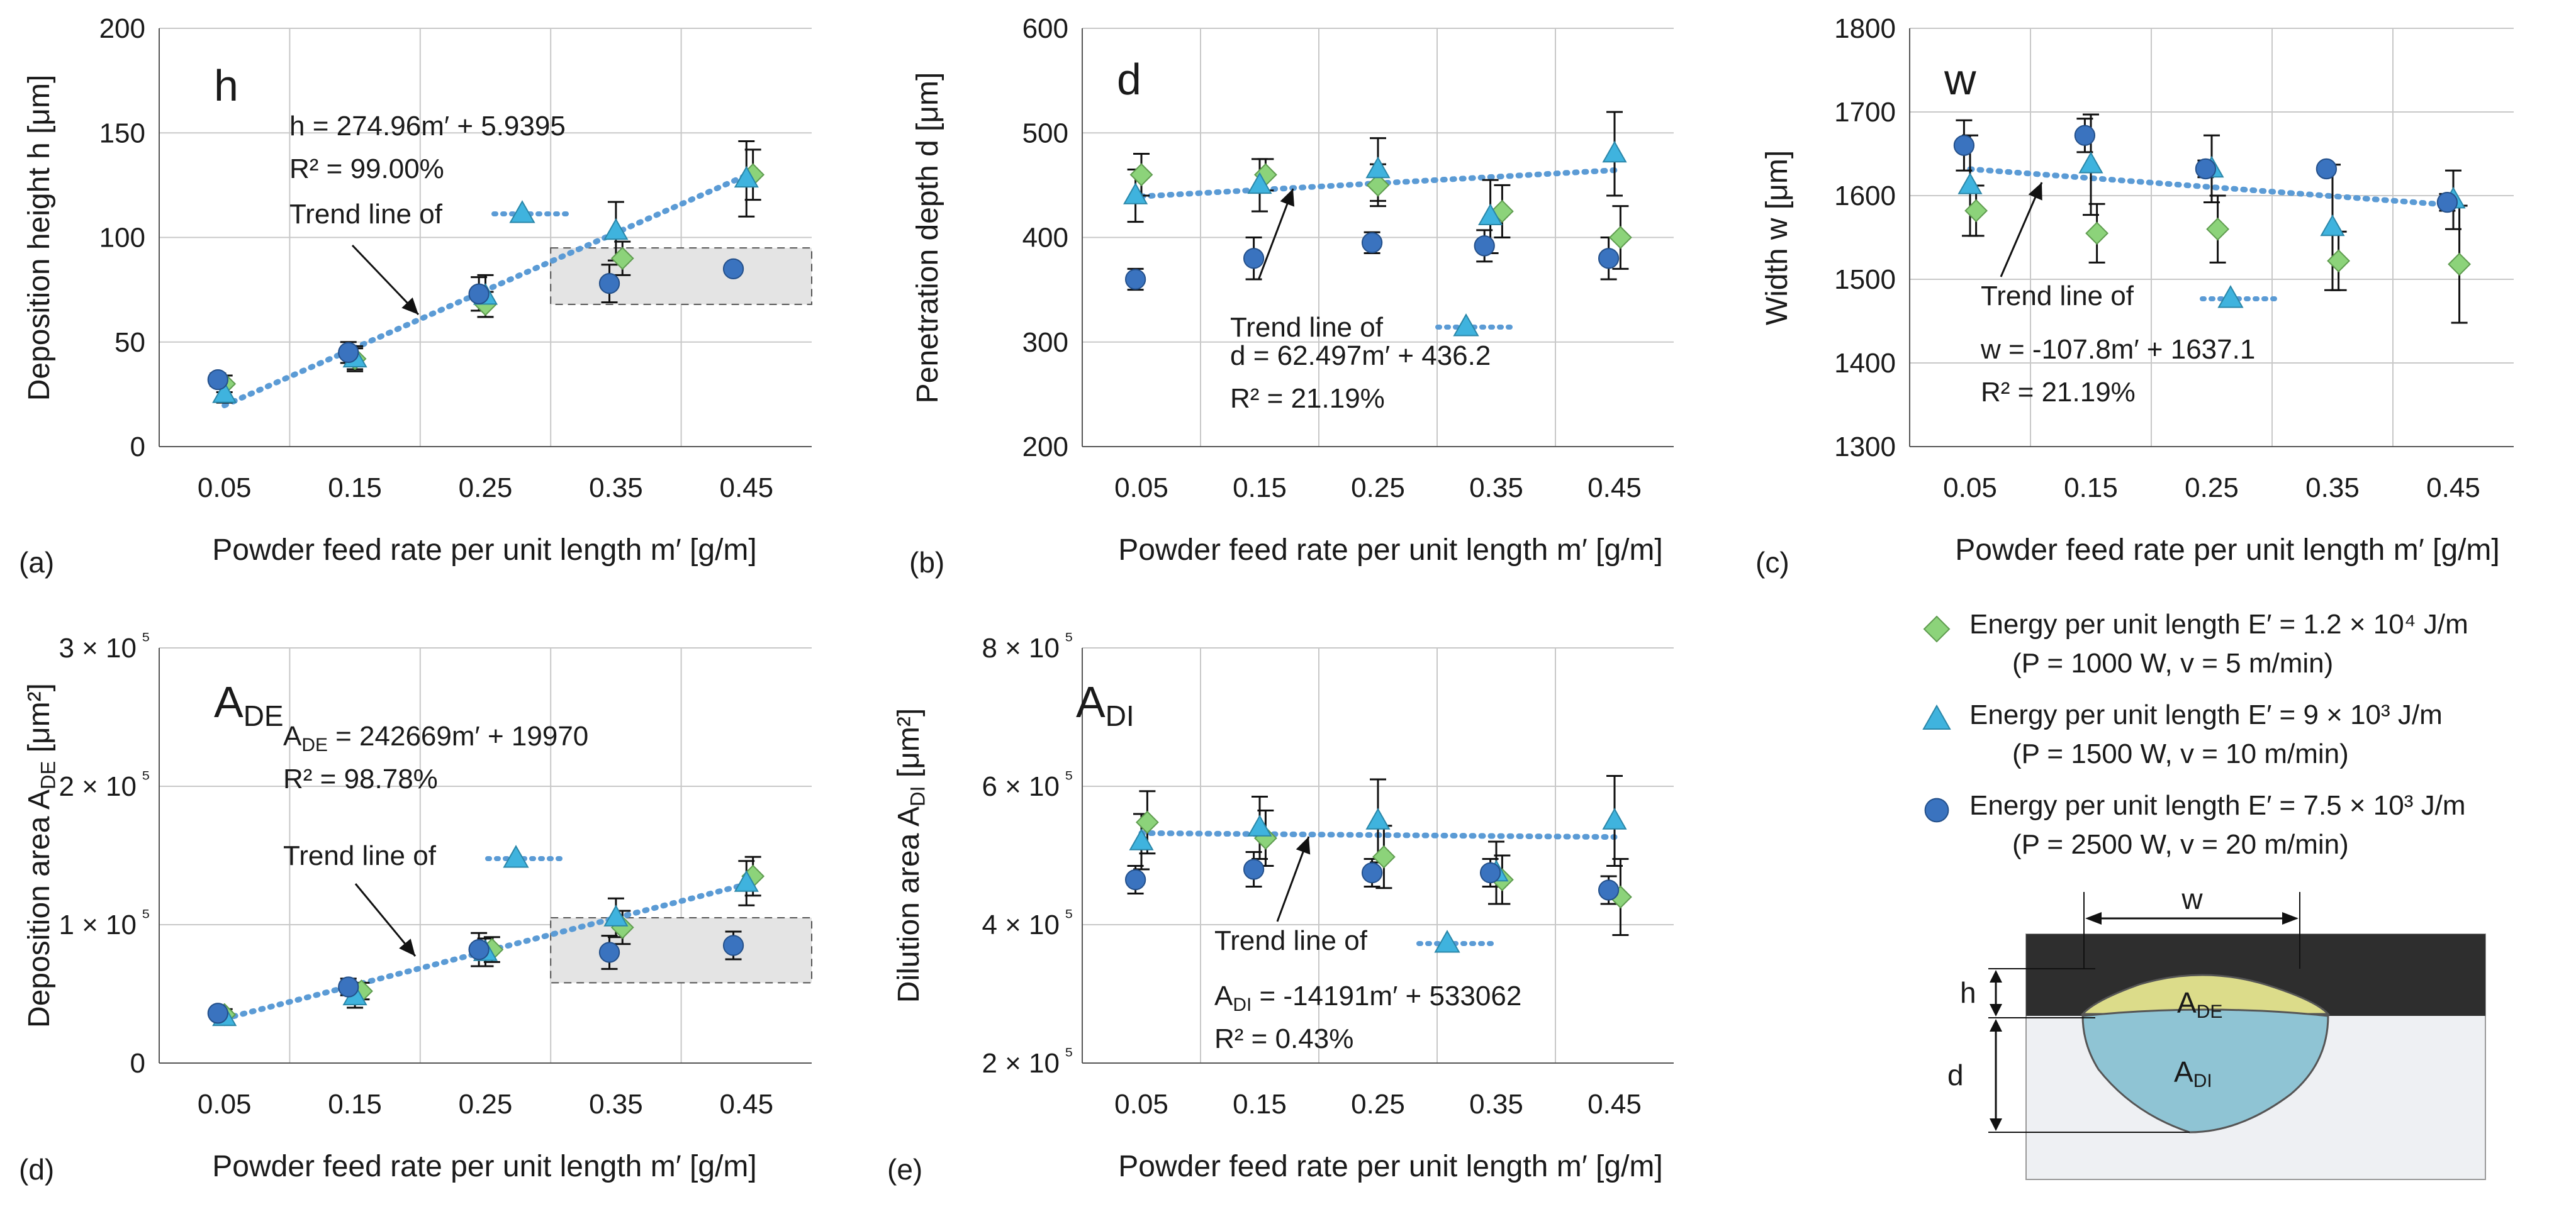 The width and height of the screenshot is (2576, 1209). What do you see at coordinates (226, 85) in the screenshot?
I see `panel-variable-label: h` at bounding box center [226, 85].